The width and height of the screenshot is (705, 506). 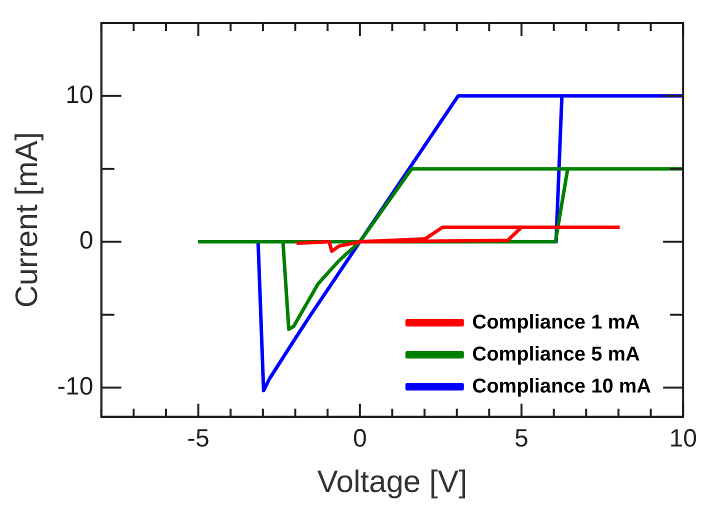 I want to click on legend-label: Compliance 1 mA, so click(x=556, y=322).